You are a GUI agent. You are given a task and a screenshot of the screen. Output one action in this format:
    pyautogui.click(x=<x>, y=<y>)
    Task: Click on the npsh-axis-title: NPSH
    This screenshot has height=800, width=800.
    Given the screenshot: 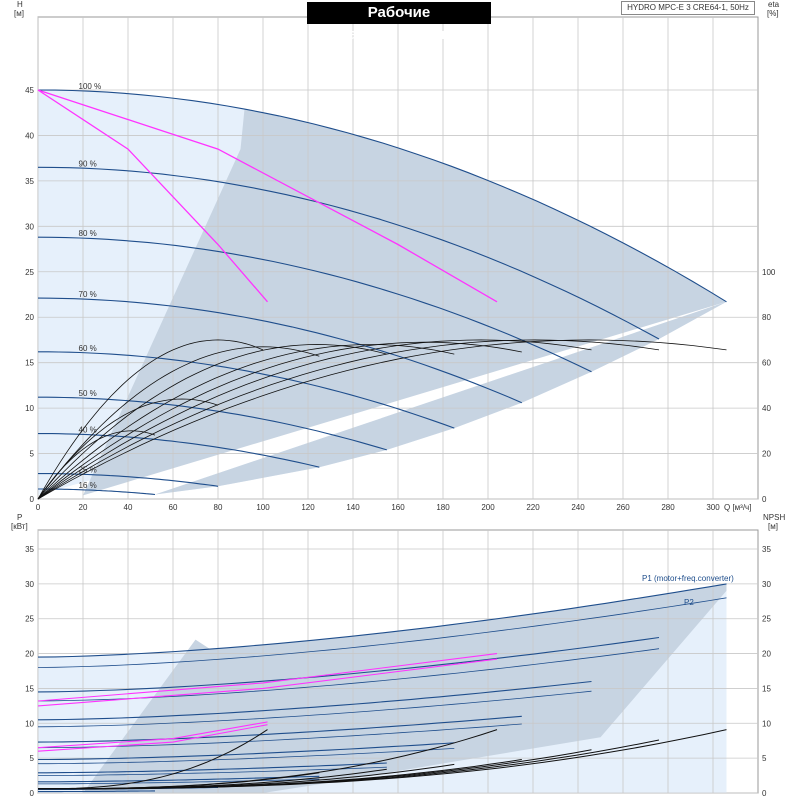 What is the action you would take?
    pyautogui.click(x=774, y=517)
    